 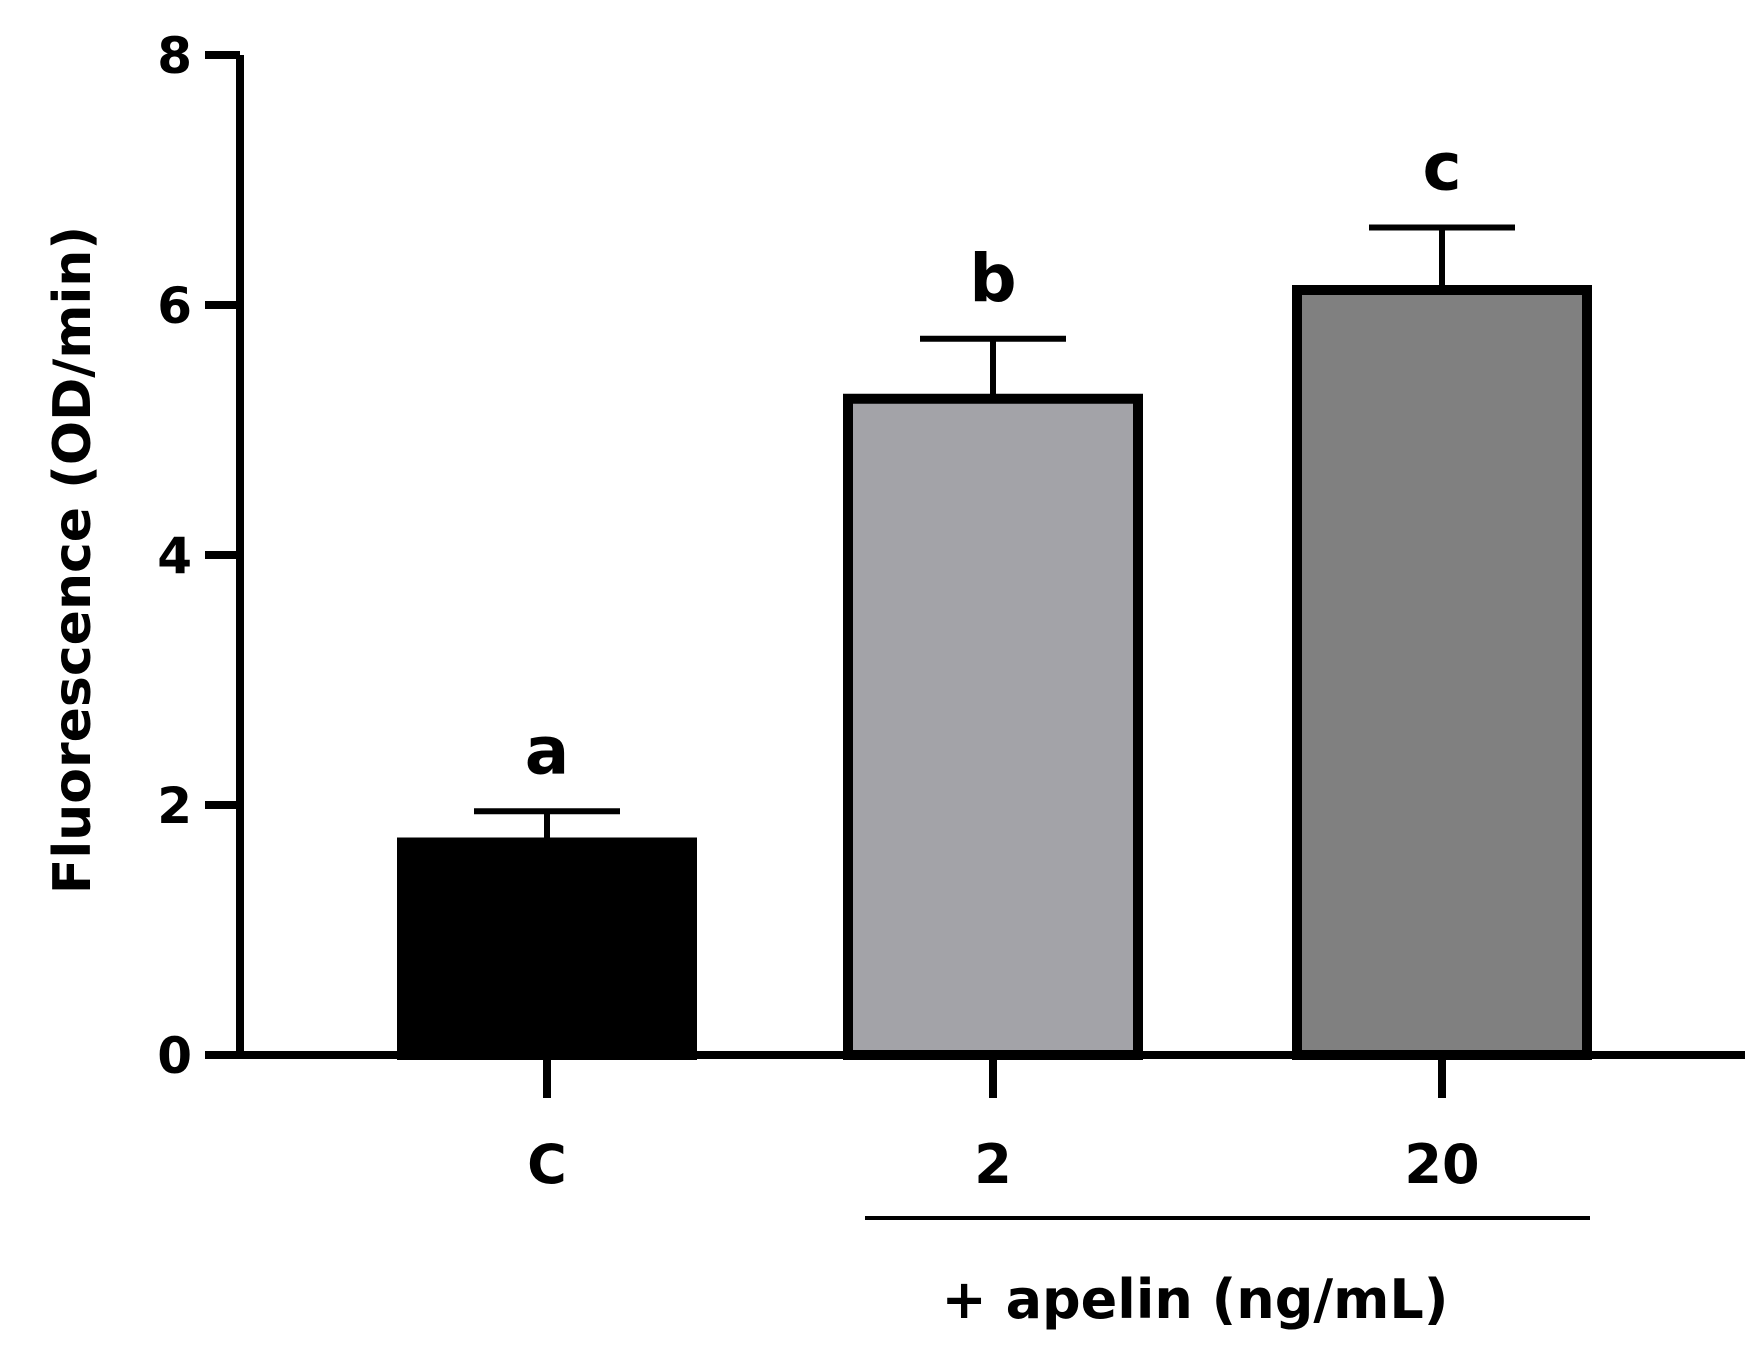 What do you see at coordinates (174, 1056) in the screenshot?
I see `y-tick-label: 0` at bounding box center [174, 1056].